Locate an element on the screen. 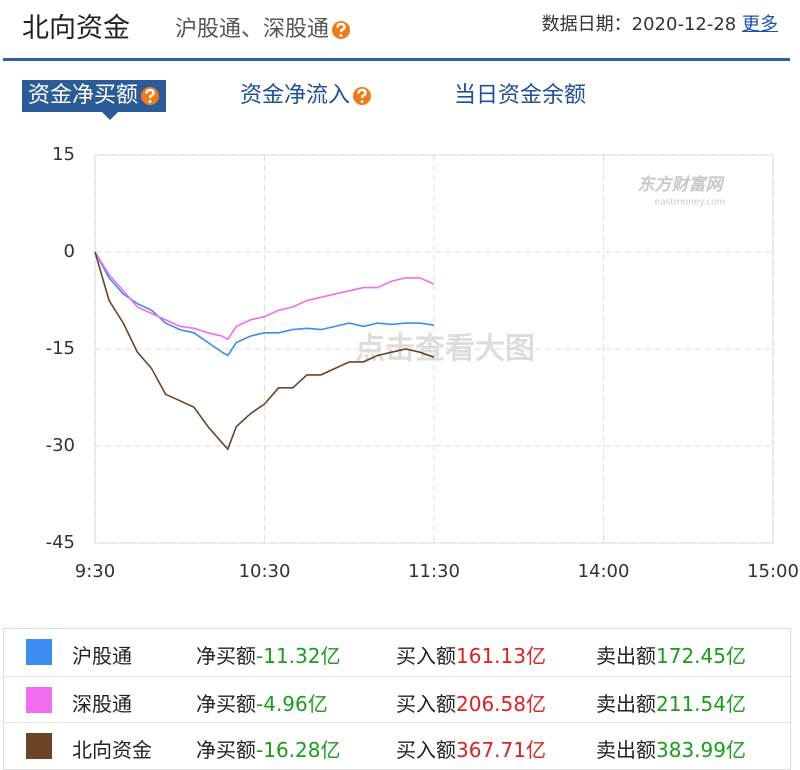  tab-active: 资金净买额 is located at coordinates (94, 96).